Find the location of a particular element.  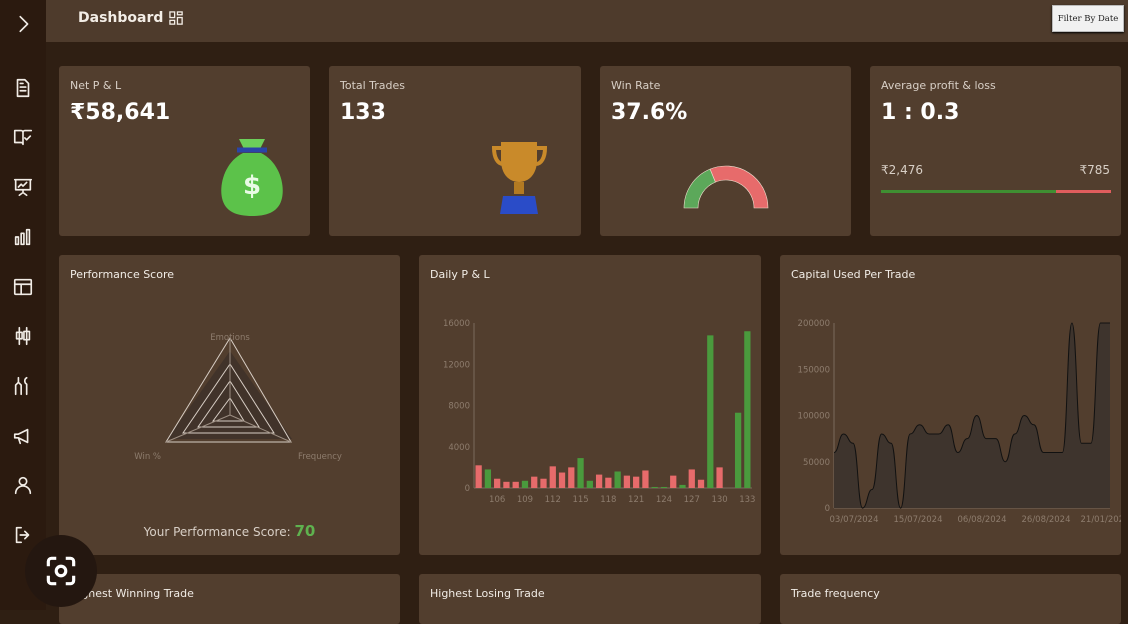

score-value: 70 is located at coordinates (305, 531).